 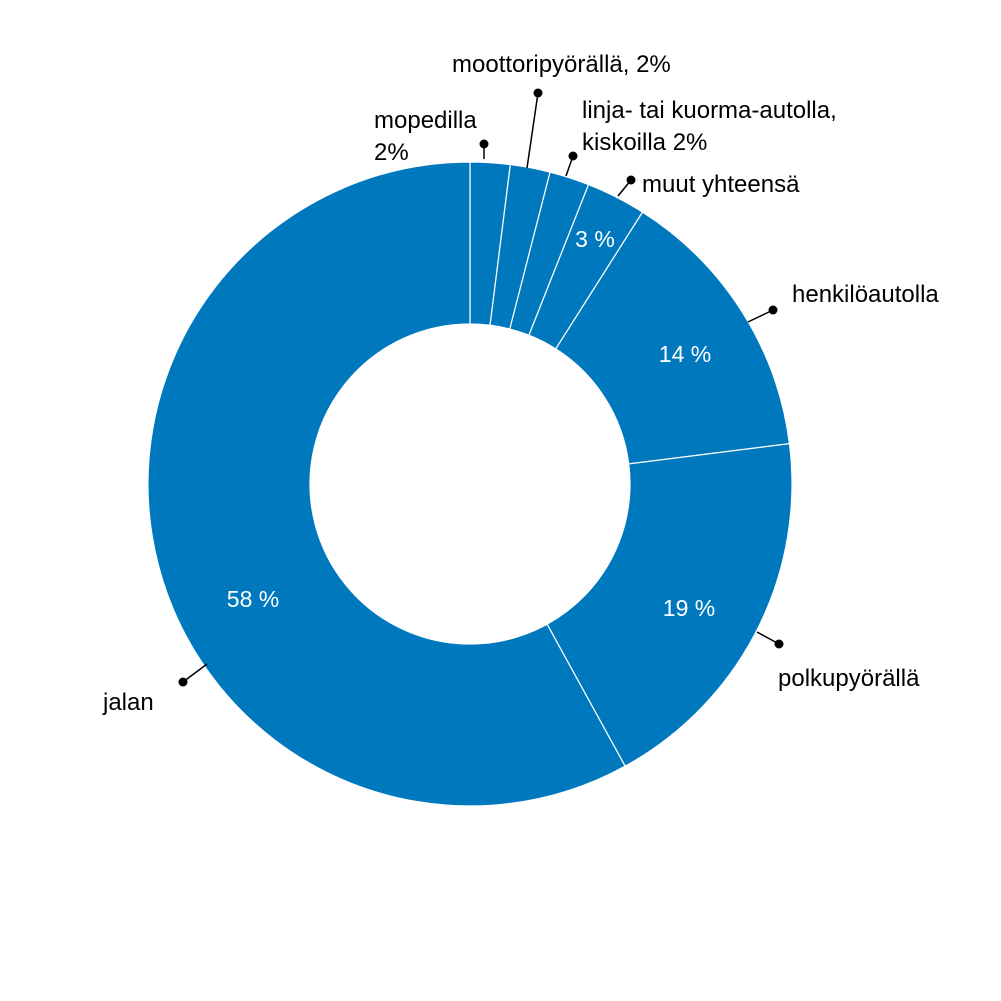 What do you see at coordinates (253, 599) in the screenshot?
I see `value-label: 58 %` at bounding box center [253, 599].